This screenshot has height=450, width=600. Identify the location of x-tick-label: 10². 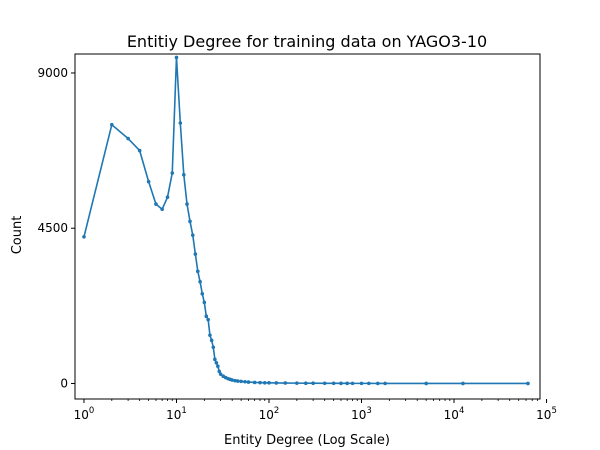
(269, 414).